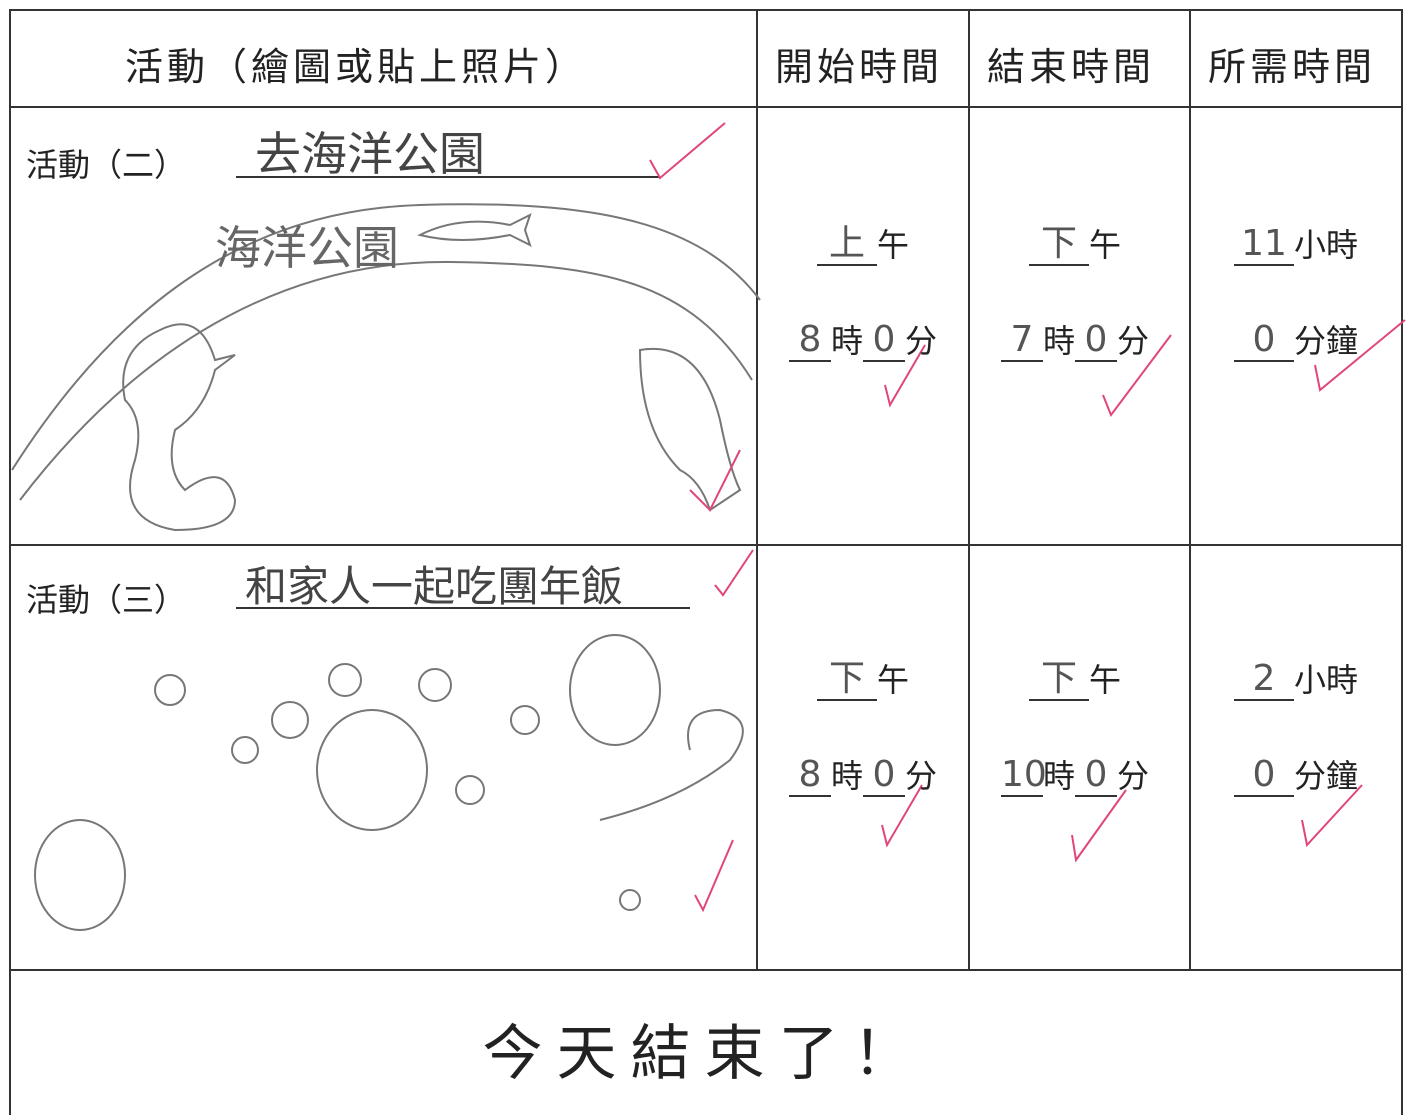 Image resolution: width=1409 pixels, height=1115 pixels. Describe the element at coordinates (1292, 67) in the screenshot. I see `header-duration: 所需時間` at that location.